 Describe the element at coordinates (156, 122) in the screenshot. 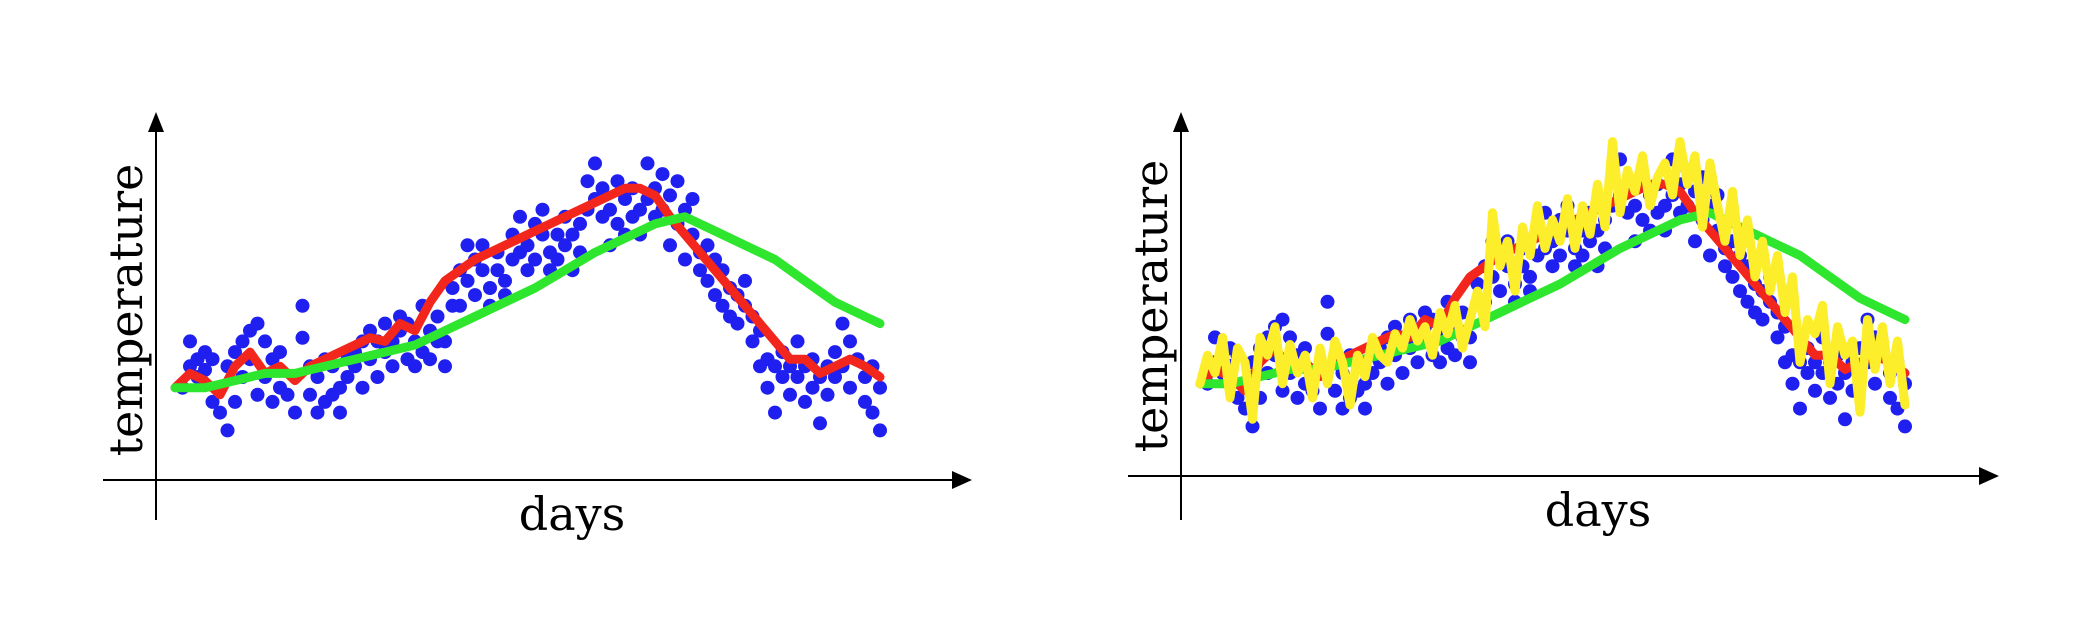

I see `y-axis-arrow` at that location.